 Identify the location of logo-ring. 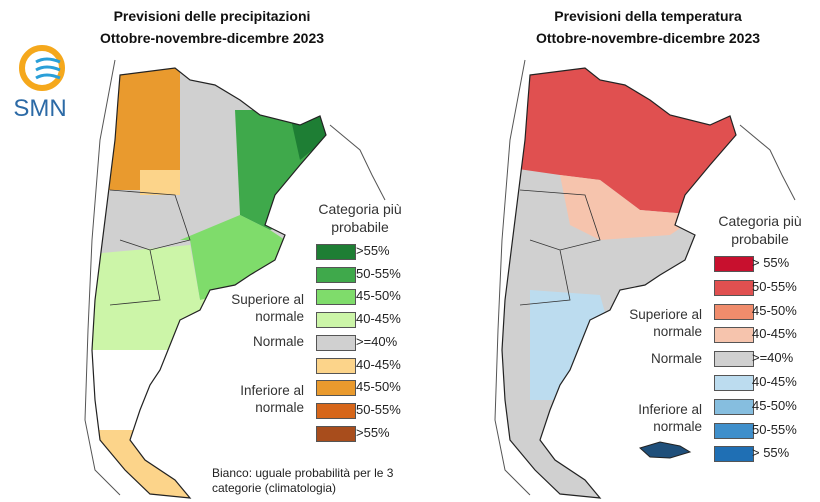
(42, 68).